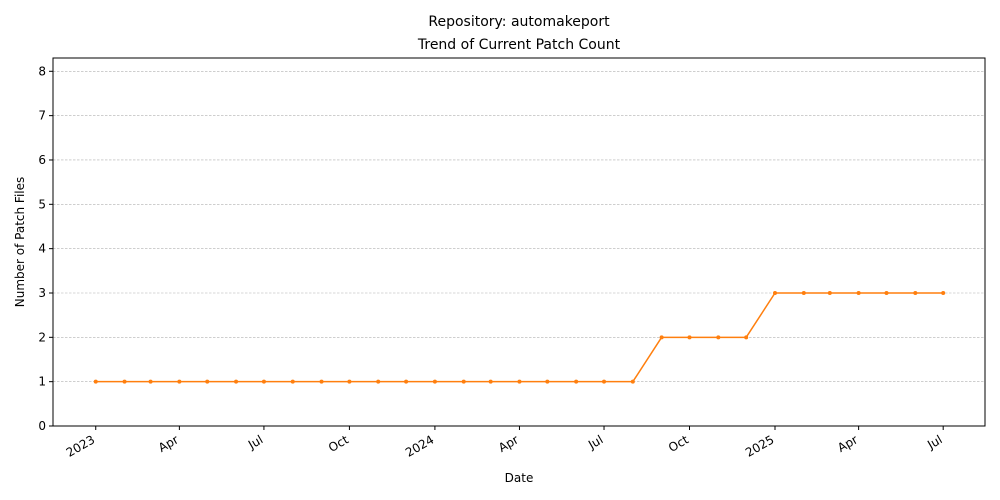 This screenshot has width=1000, height=500. Describe the element at coordinates (759, 445) in the screenshot. I see `x-tick-label: 2025` at that location.